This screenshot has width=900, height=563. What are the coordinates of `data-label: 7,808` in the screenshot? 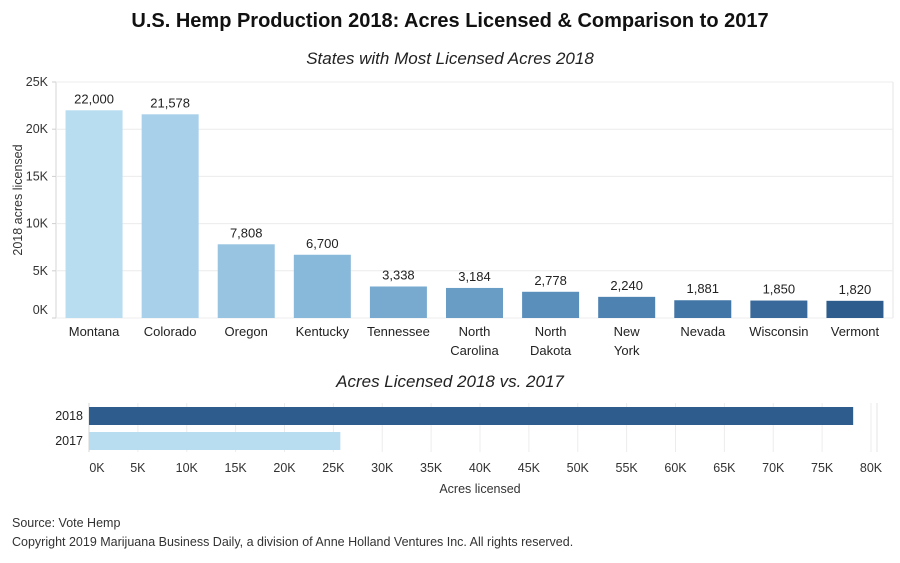 It's located at (246, 232).